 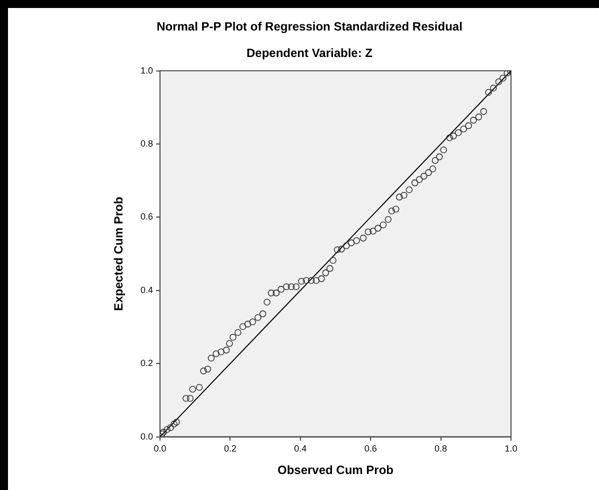 I want to click on y-tick-label: 1.0, so click(x=146, y=70).